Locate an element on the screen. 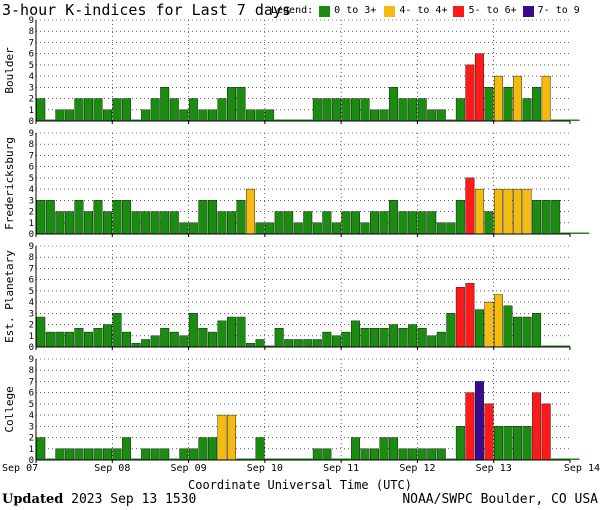 This screenshot has height=510, width=600. legend-label-active: 4- to 4+ is located at coordinates (423, 10).